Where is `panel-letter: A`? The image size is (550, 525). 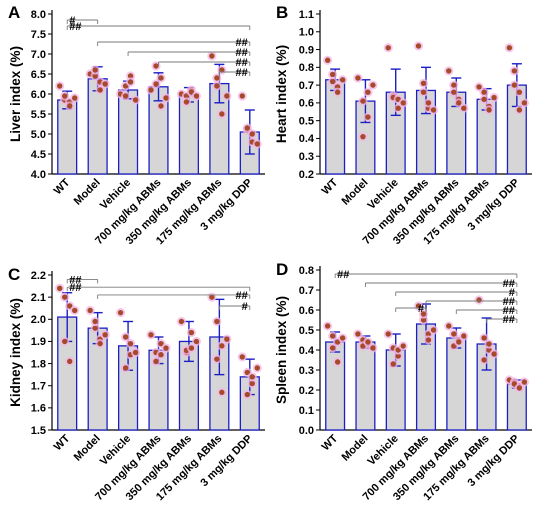
panel-letter: A is located at coordinates (14, 12).